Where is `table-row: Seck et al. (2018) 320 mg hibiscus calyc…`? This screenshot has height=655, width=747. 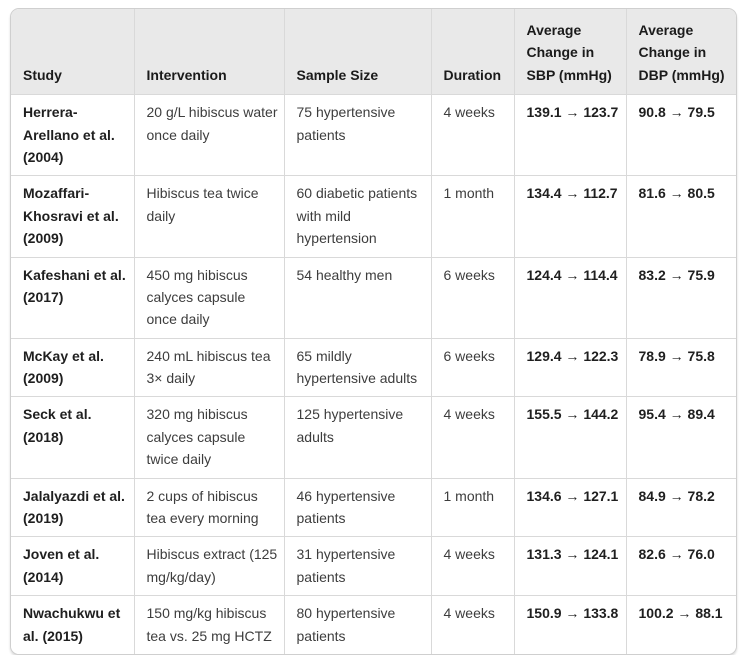
table-row: Seck et al. (2018) 320 mg hibiscus calyc… is located at coordinates (373, 437).